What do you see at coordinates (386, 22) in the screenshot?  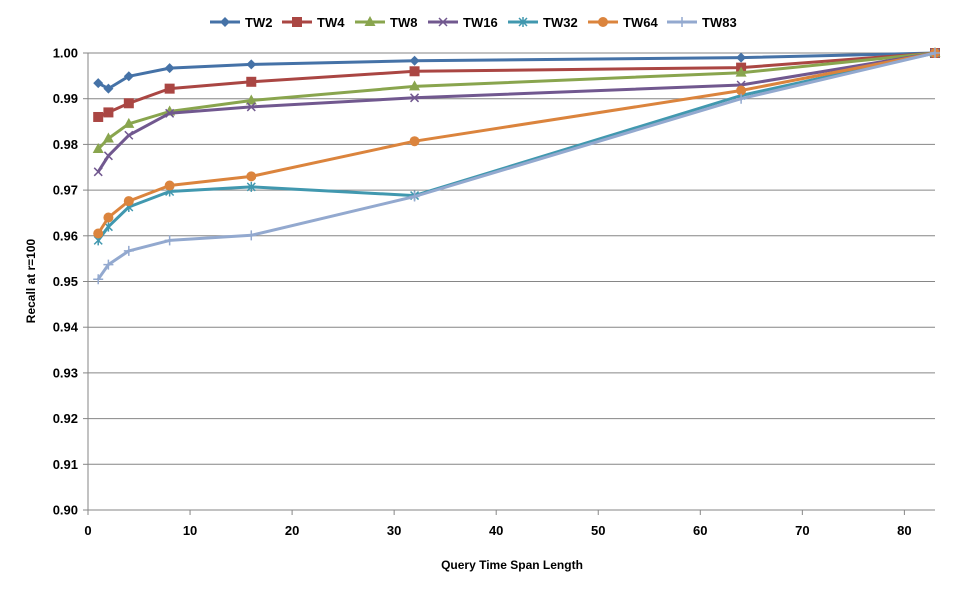 I see `legend-item-tw8: TW8` at bounding box center [386, 22].